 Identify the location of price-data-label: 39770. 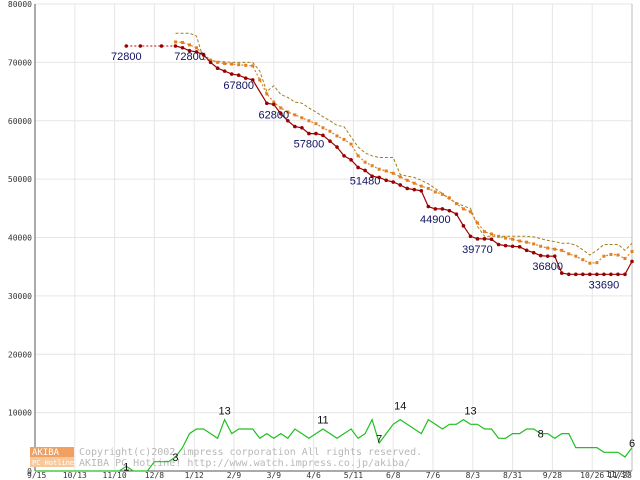
(477, 250).